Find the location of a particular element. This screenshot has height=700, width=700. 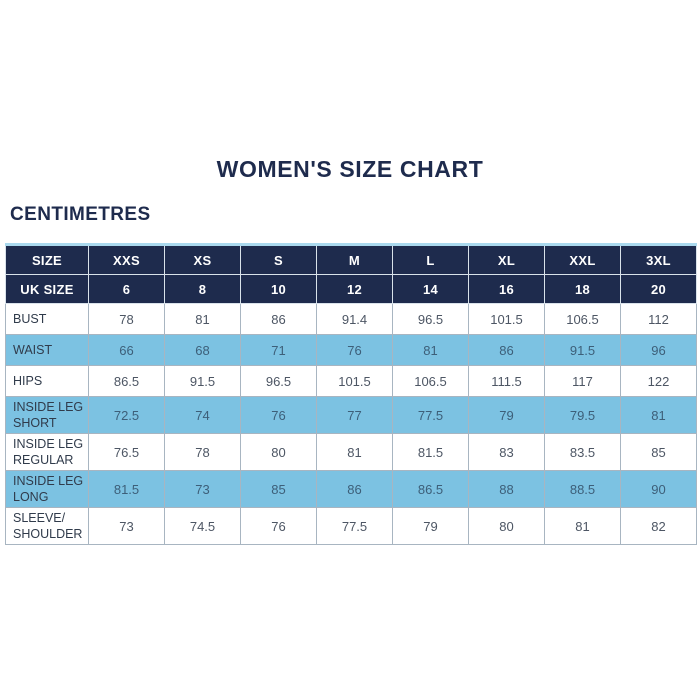

measurement-cell: 82 is located at coordinates (658, 526).